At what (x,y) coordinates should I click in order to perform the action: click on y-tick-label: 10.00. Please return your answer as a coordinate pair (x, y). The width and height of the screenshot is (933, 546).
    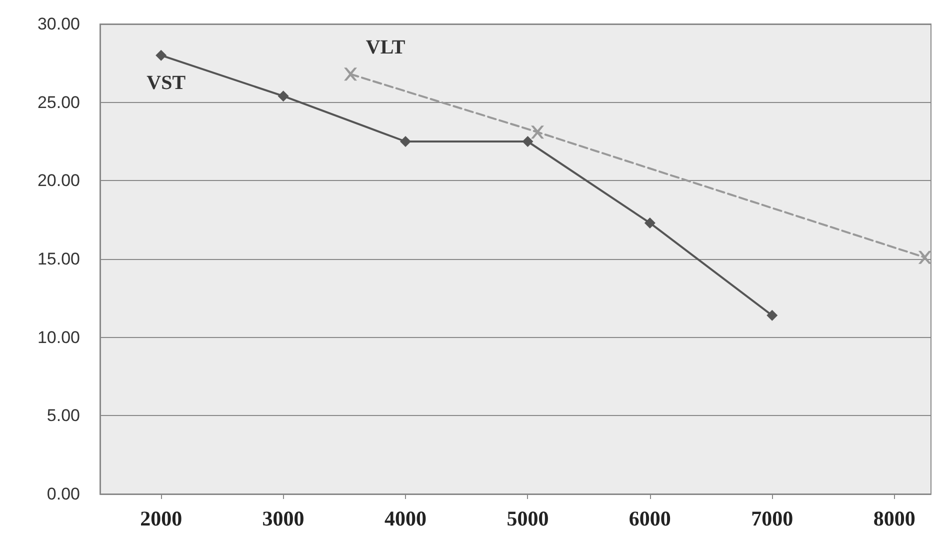
    Looking at the image, I should click on (58, 337).